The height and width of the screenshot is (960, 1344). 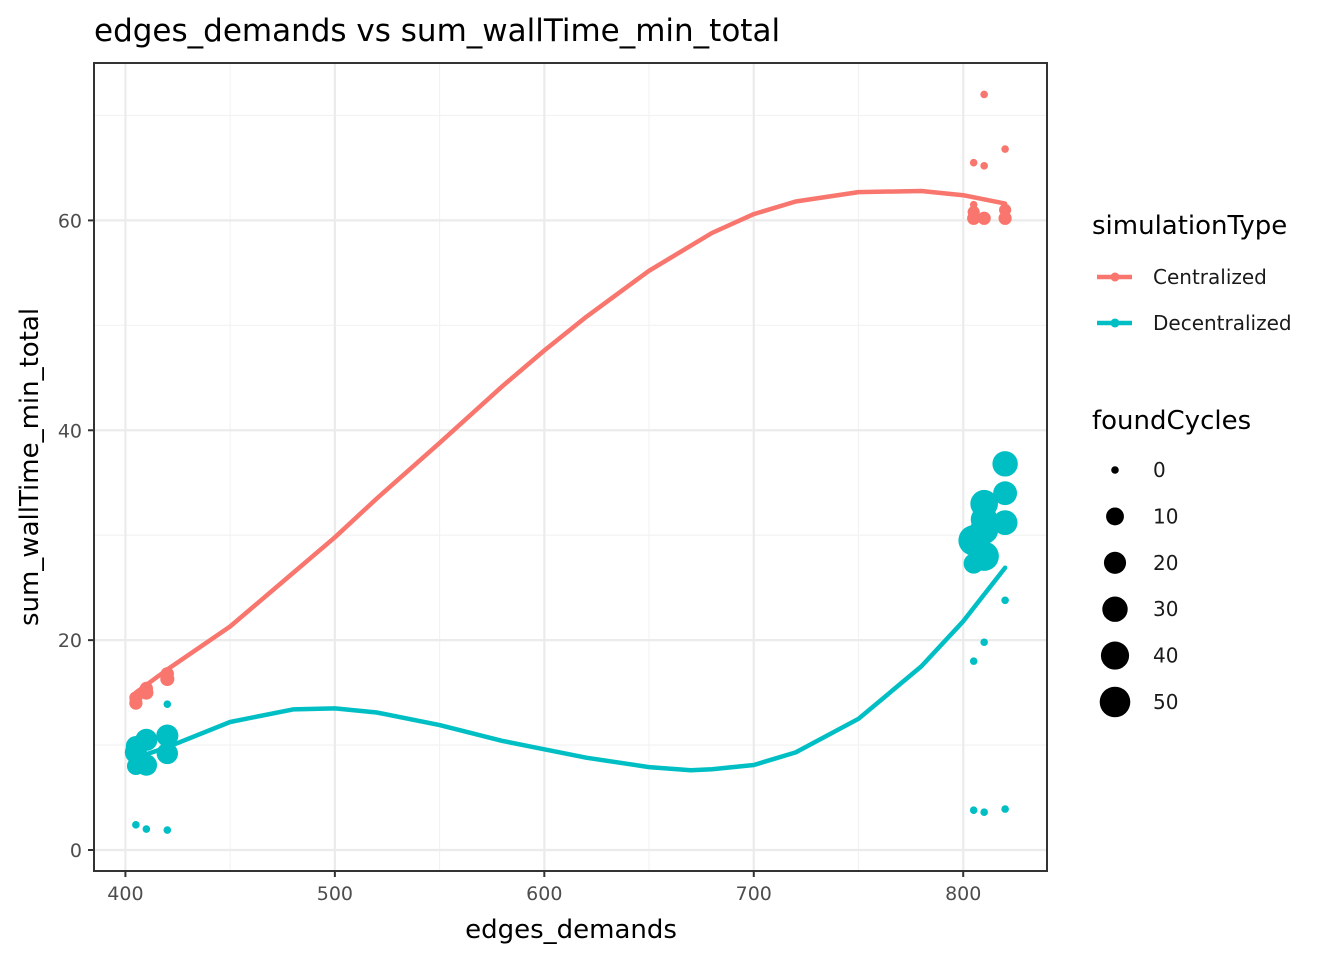 I want to click on legend-point-centralized, so click(x=1115, y=277).